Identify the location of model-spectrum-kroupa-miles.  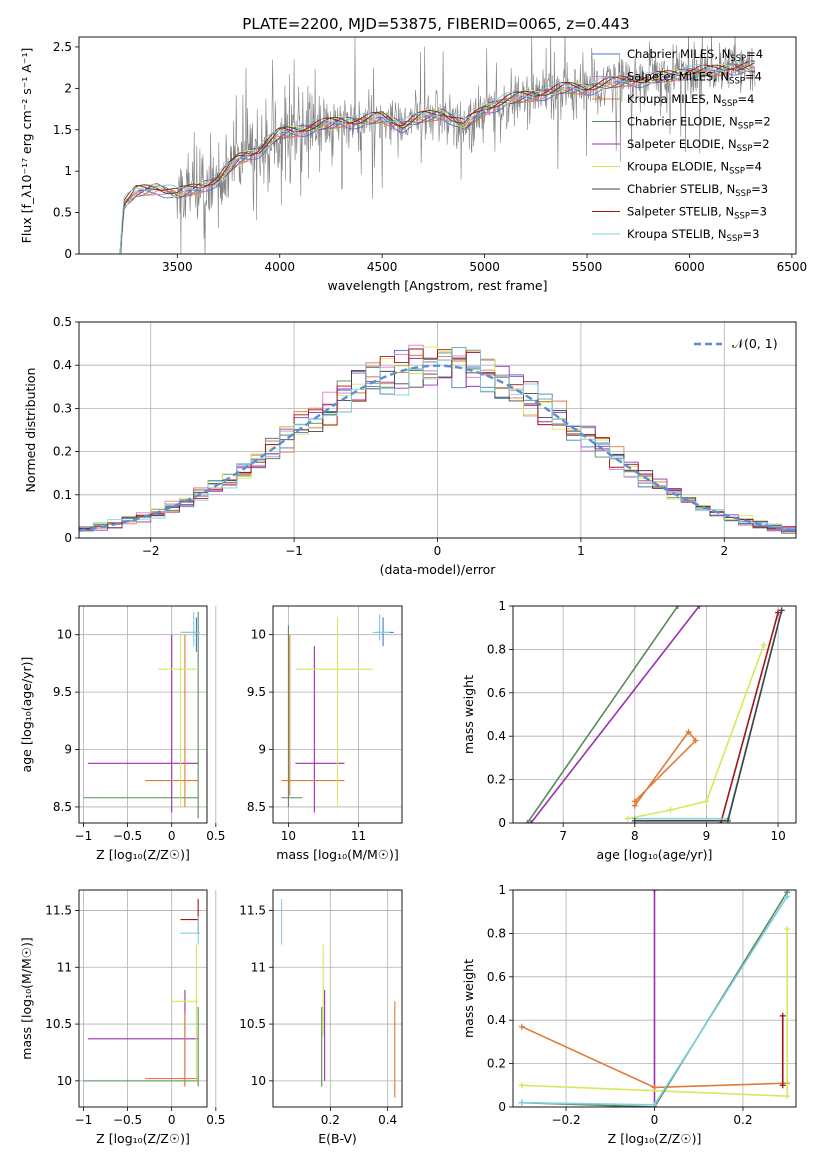
(437, 159).